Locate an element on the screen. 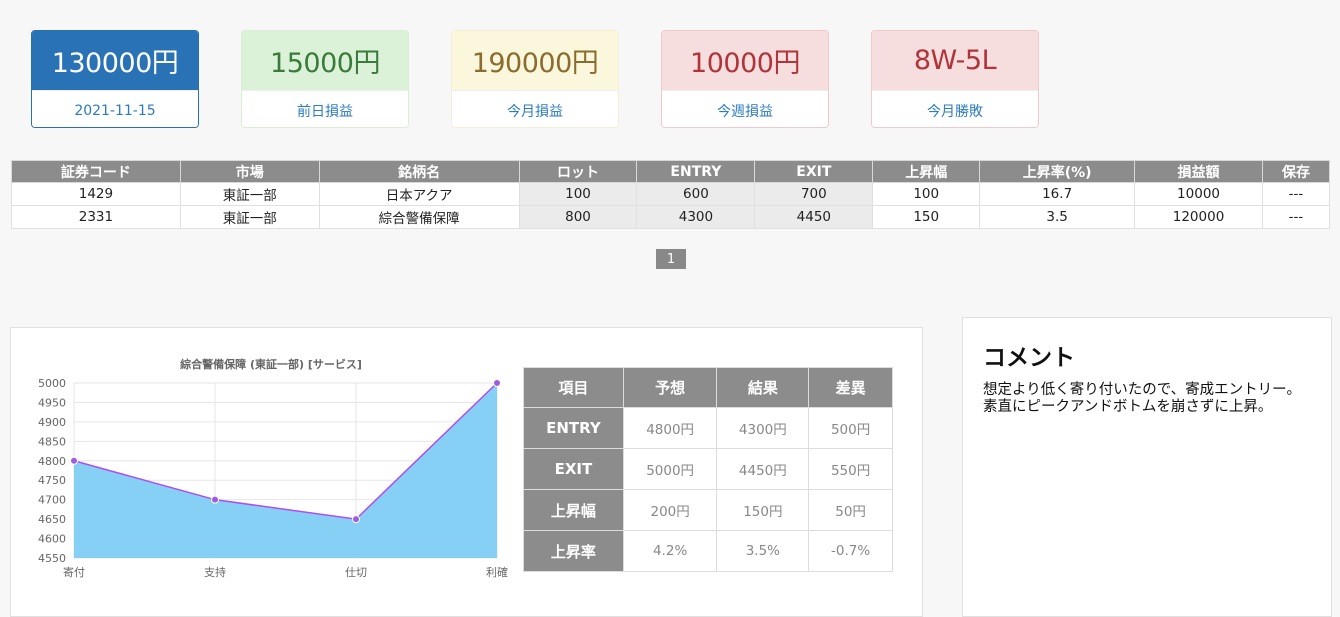 This screenshot has width=1340, height=617. comparison-header-row: 項目 予想 結果 差異 is located at coordinates (708, 387).